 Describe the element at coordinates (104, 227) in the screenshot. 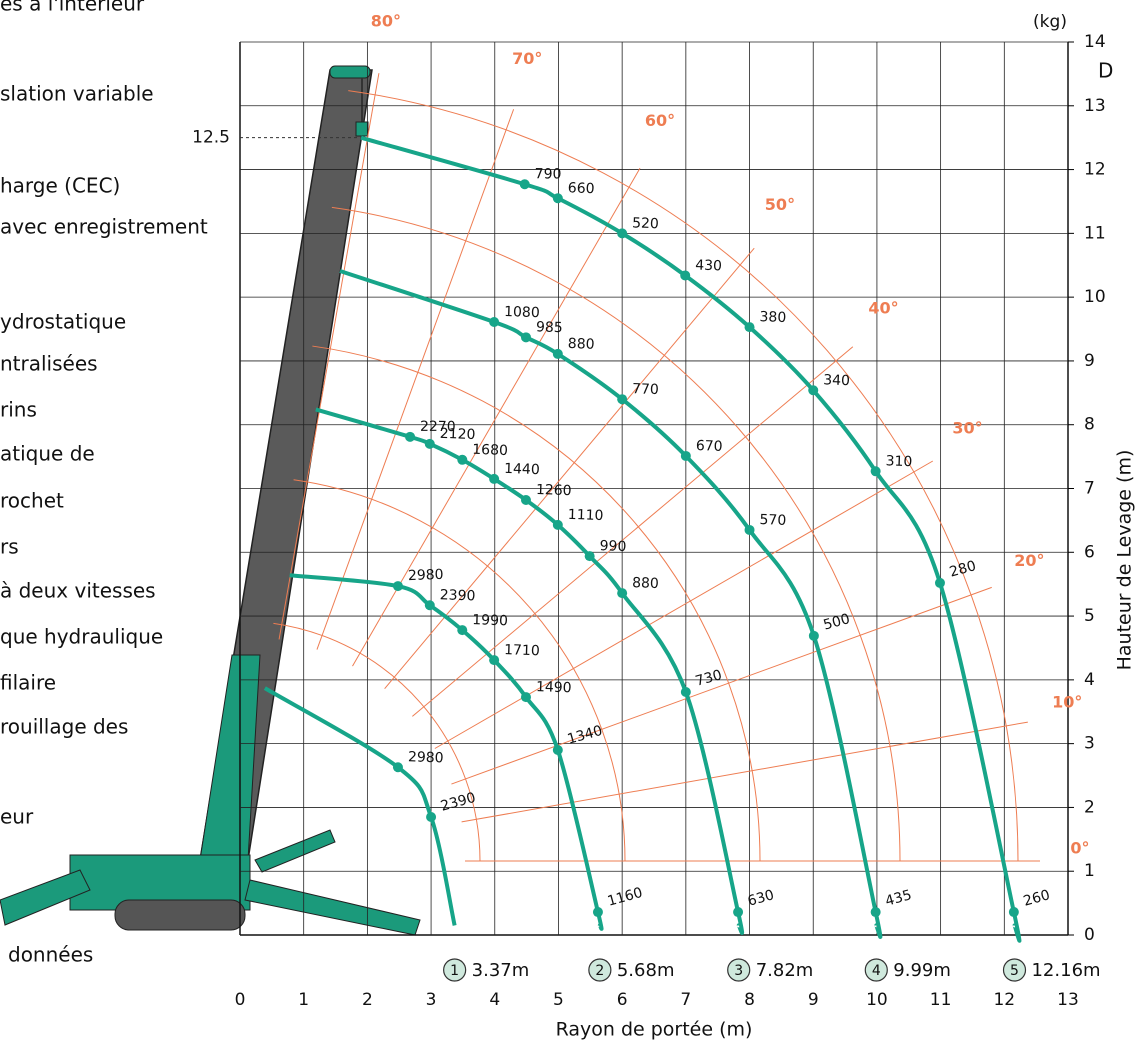

I see `side-line: avec enregistrement` at that location.